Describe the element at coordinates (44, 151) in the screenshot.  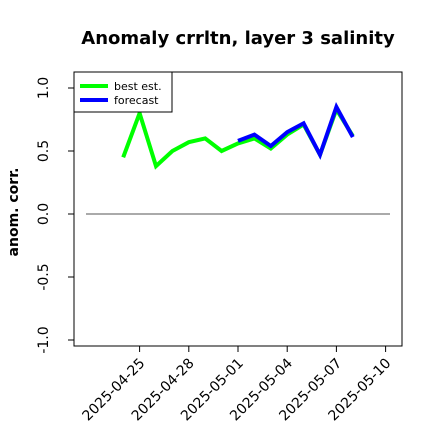
I see `y-tick-label: 0.5` at that location.